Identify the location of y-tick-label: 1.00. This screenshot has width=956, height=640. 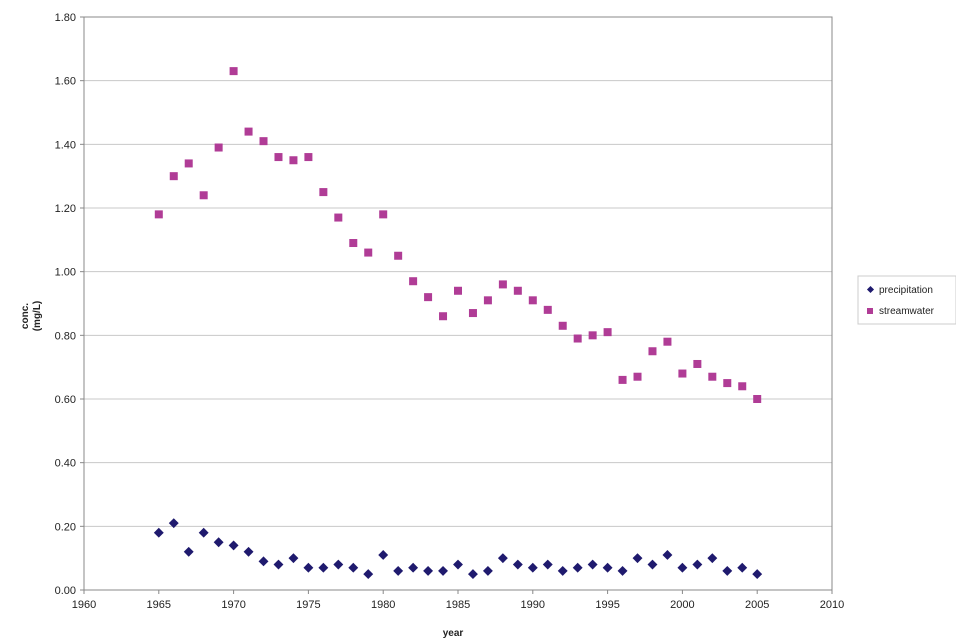
(65, 273).